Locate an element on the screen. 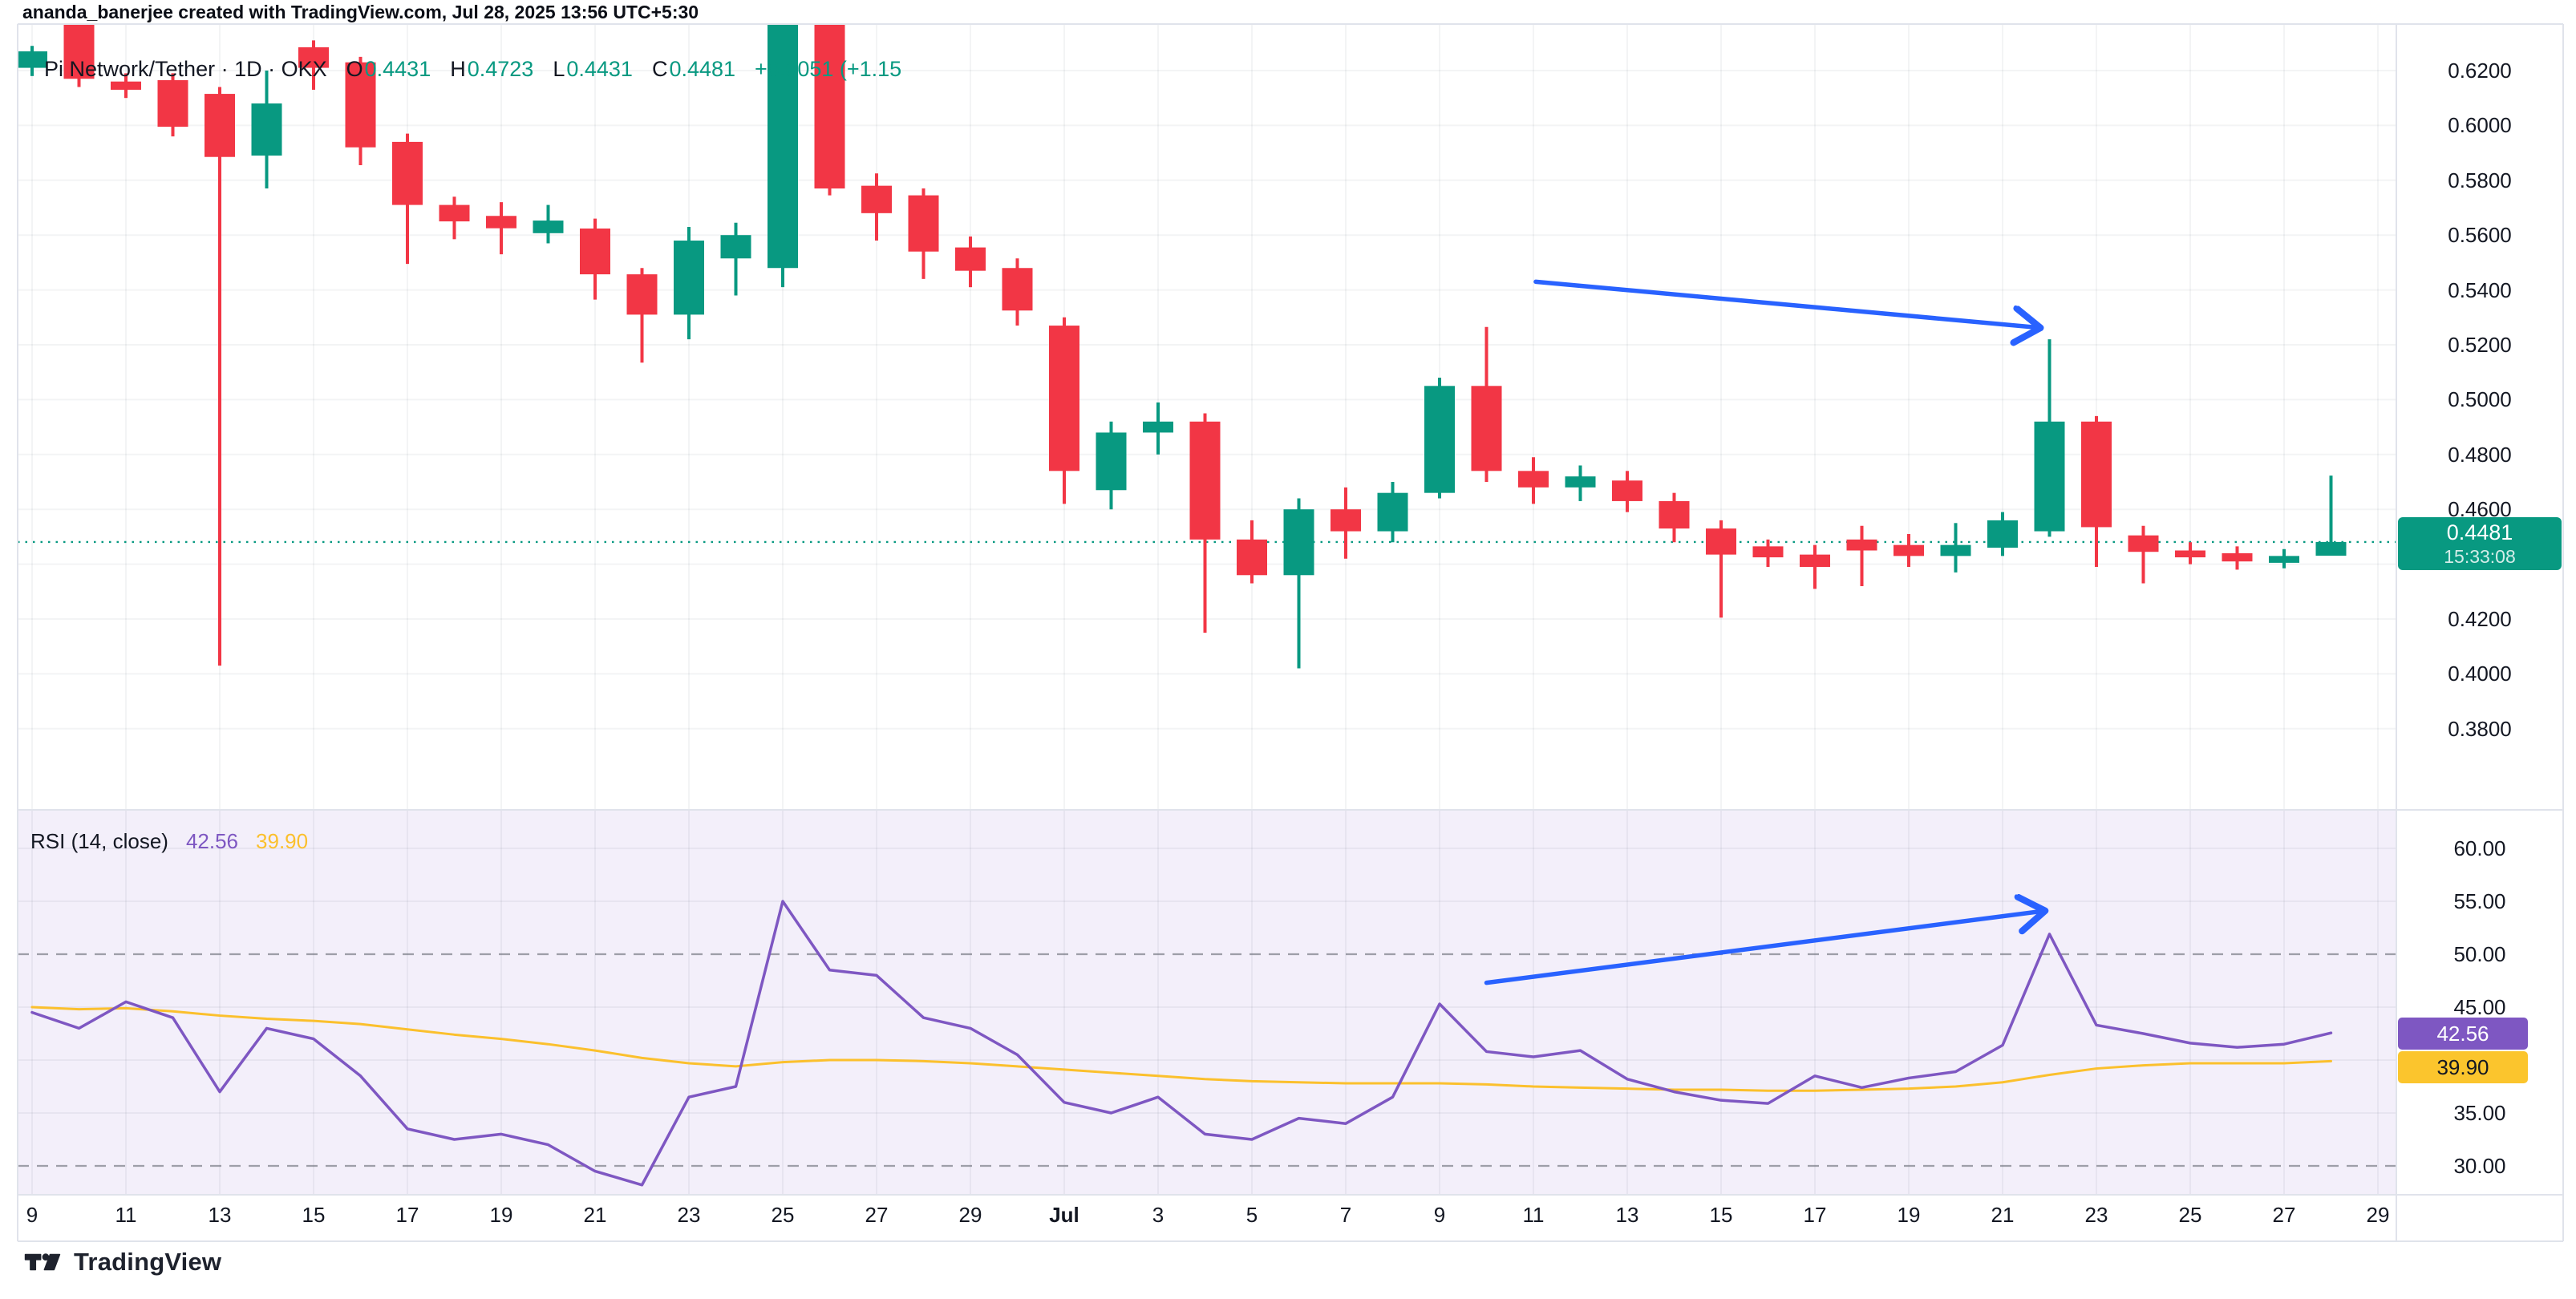 The width and height of the screenshot is (2576, 1299). rsi-axis-label: 30.00 is located at coordinates (2479, 1166).